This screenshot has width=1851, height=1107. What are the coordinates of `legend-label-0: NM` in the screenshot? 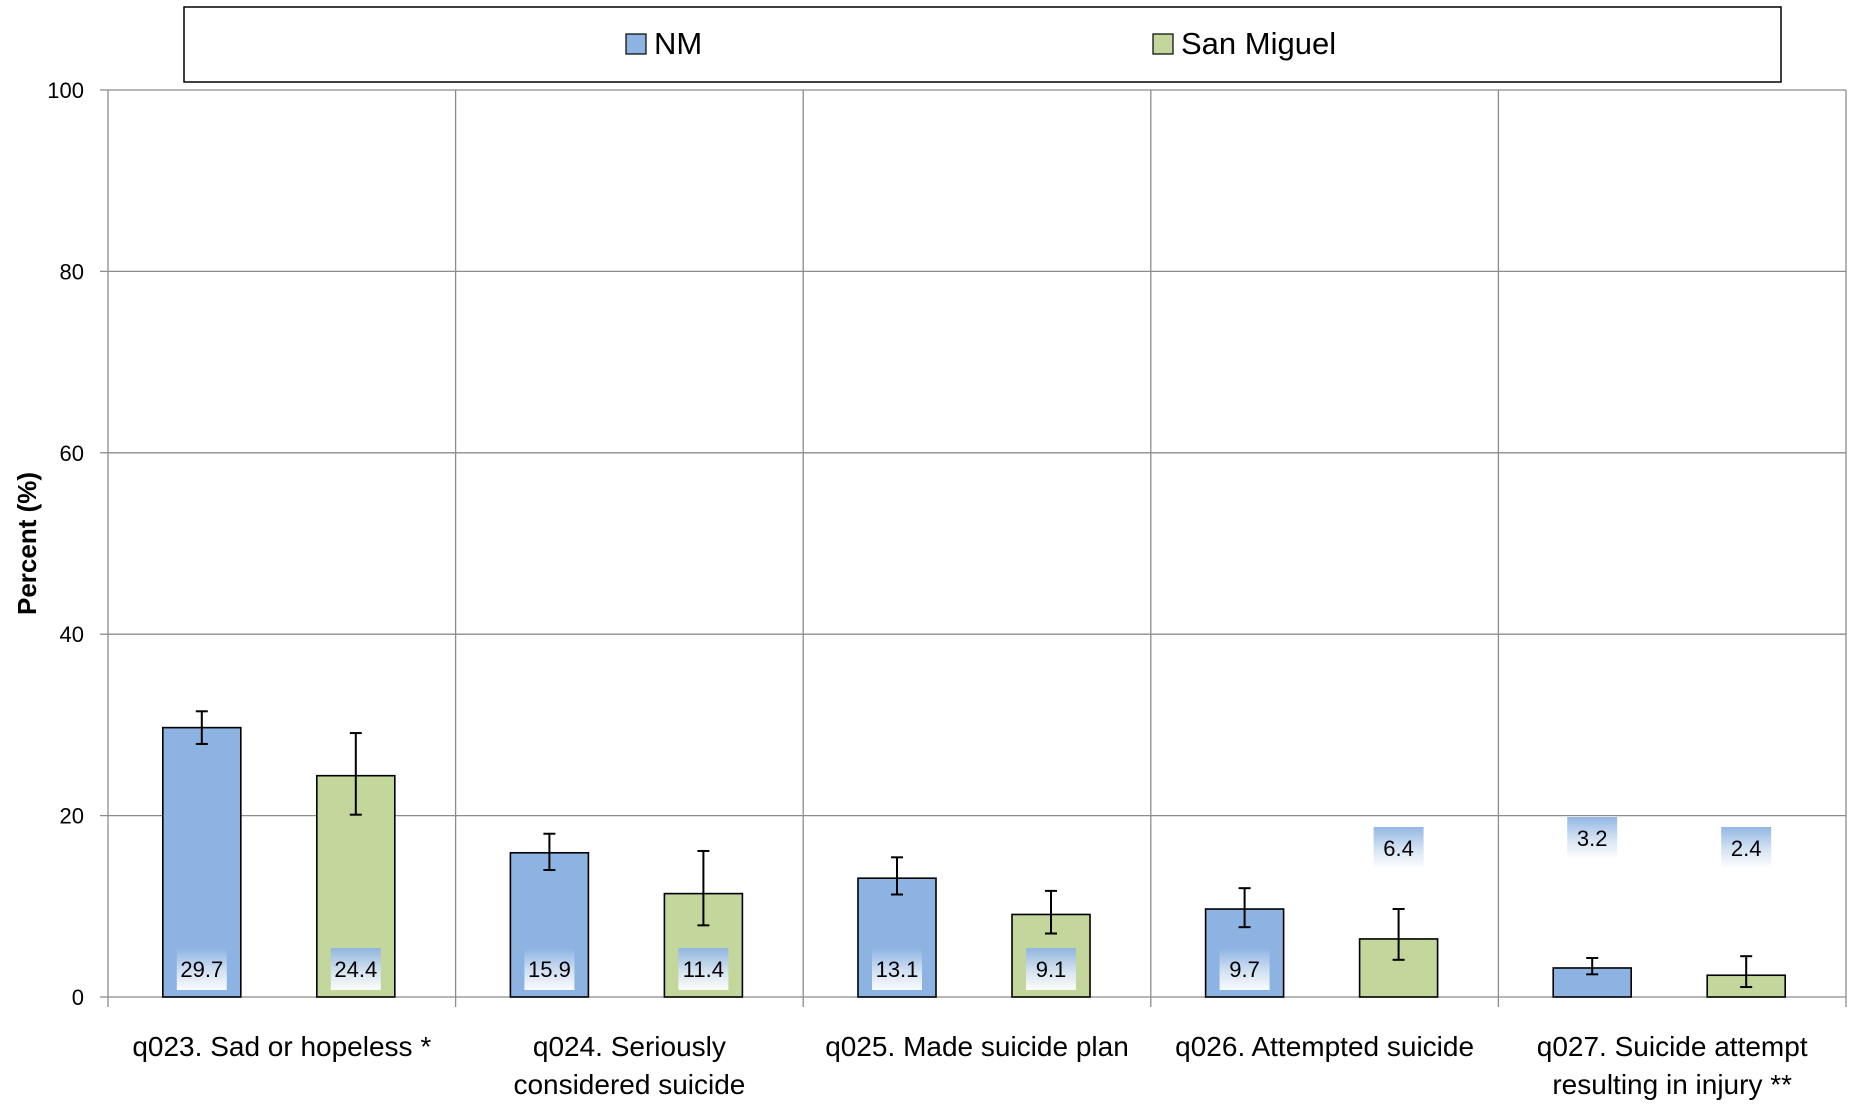 It's located at (678, 43).